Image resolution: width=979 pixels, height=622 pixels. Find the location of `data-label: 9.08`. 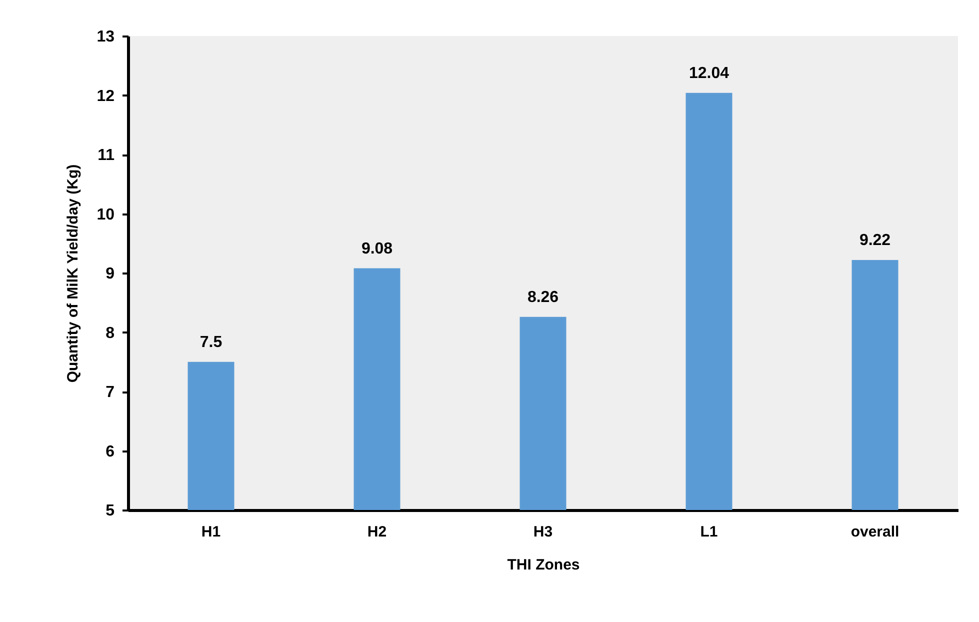

data-label: 9.08 is located at coordinates (377, 249).